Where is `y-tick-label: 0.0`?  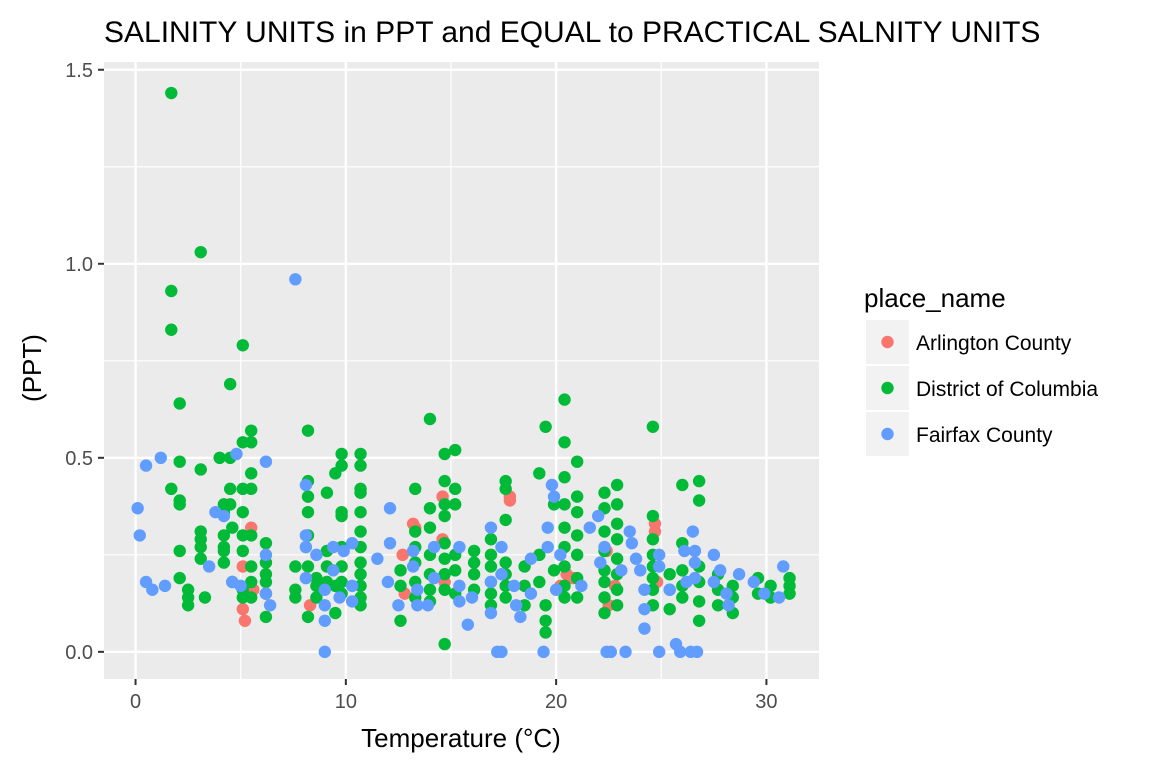 y-tick-label: 0.0 is located at coordinates (79, 653).